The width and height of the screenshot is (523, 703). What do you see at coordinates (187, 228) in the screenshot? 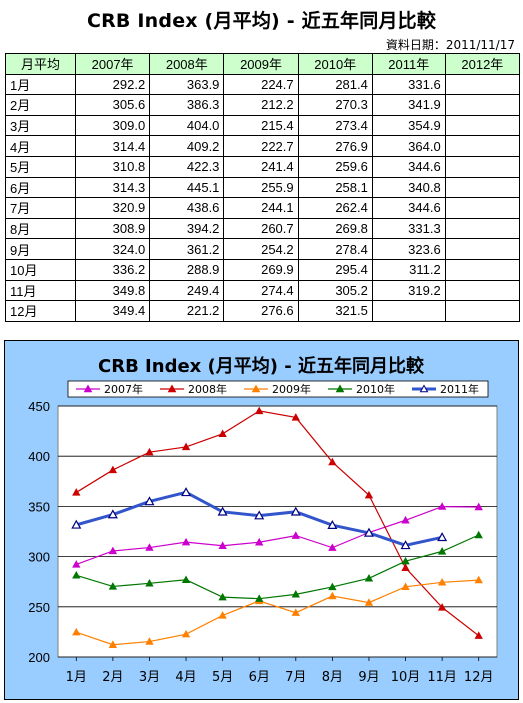
I see `table-cell: 394.2` at bounding box center [187, 228].